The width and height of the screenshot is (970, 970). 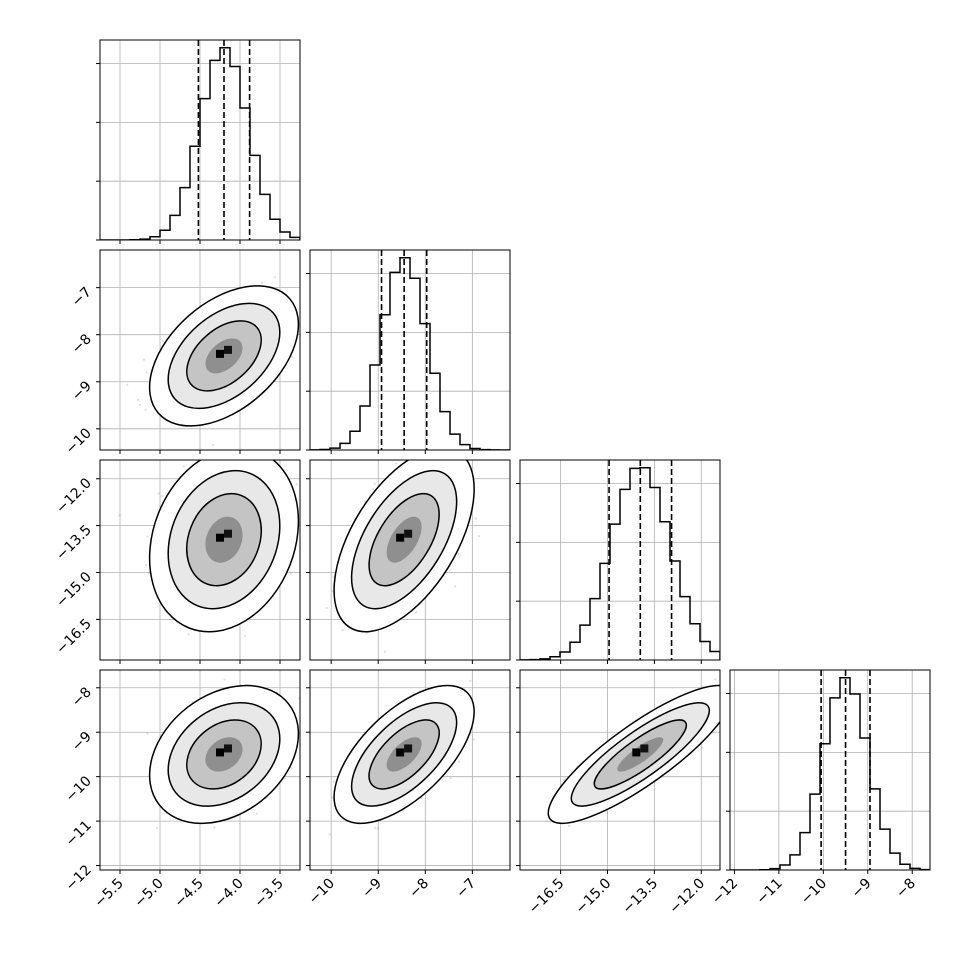 I want to click on x-tick-label: −9, so click(x=862, y=889).